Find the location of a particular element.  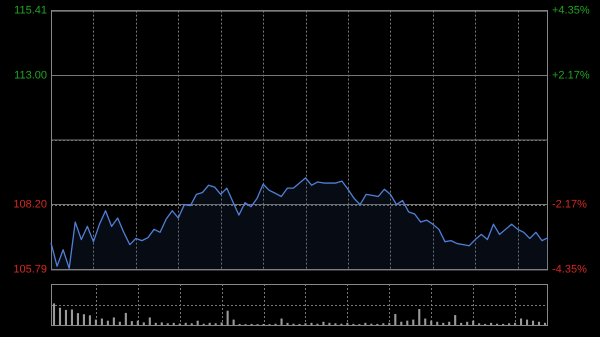

y-tick-label: 113.00 is located at coordinates (30, 75).